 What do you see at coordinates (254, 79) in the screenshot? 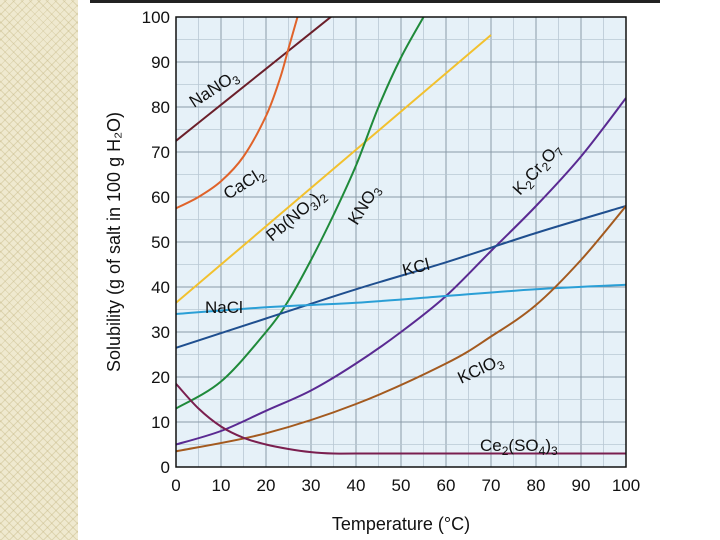
I see `series-line-nano3` at bounding box center [254, 79].